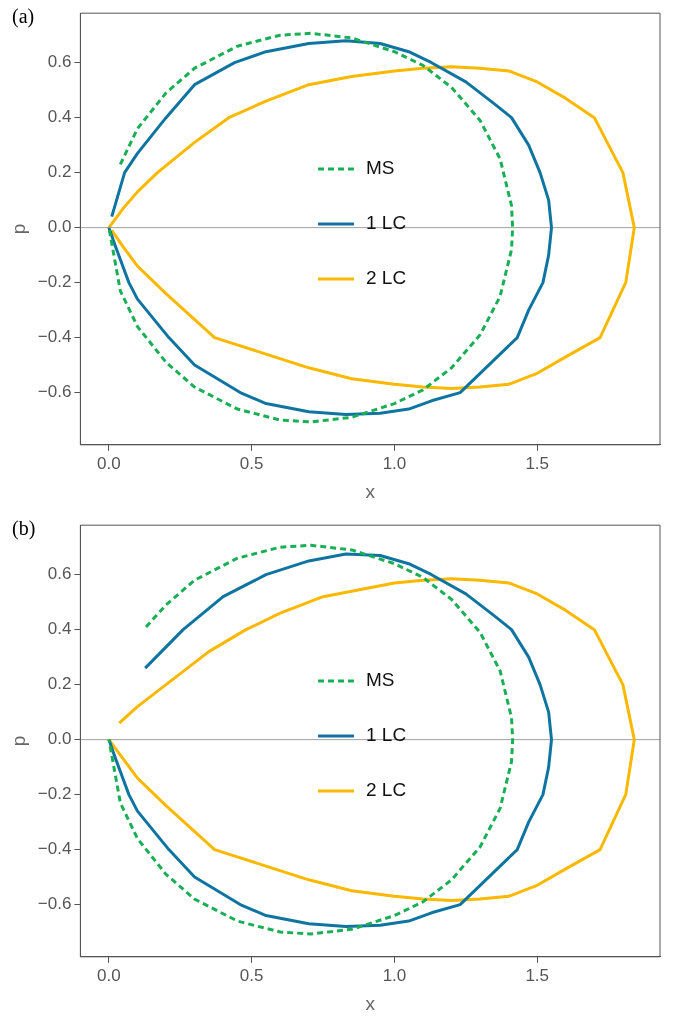 The height and width of the screenshot is (1027, 676). What do you see at coordinates (23, 17) in the screenshot?
I see `chart-title: (a)` at bounding box center [23, 17].